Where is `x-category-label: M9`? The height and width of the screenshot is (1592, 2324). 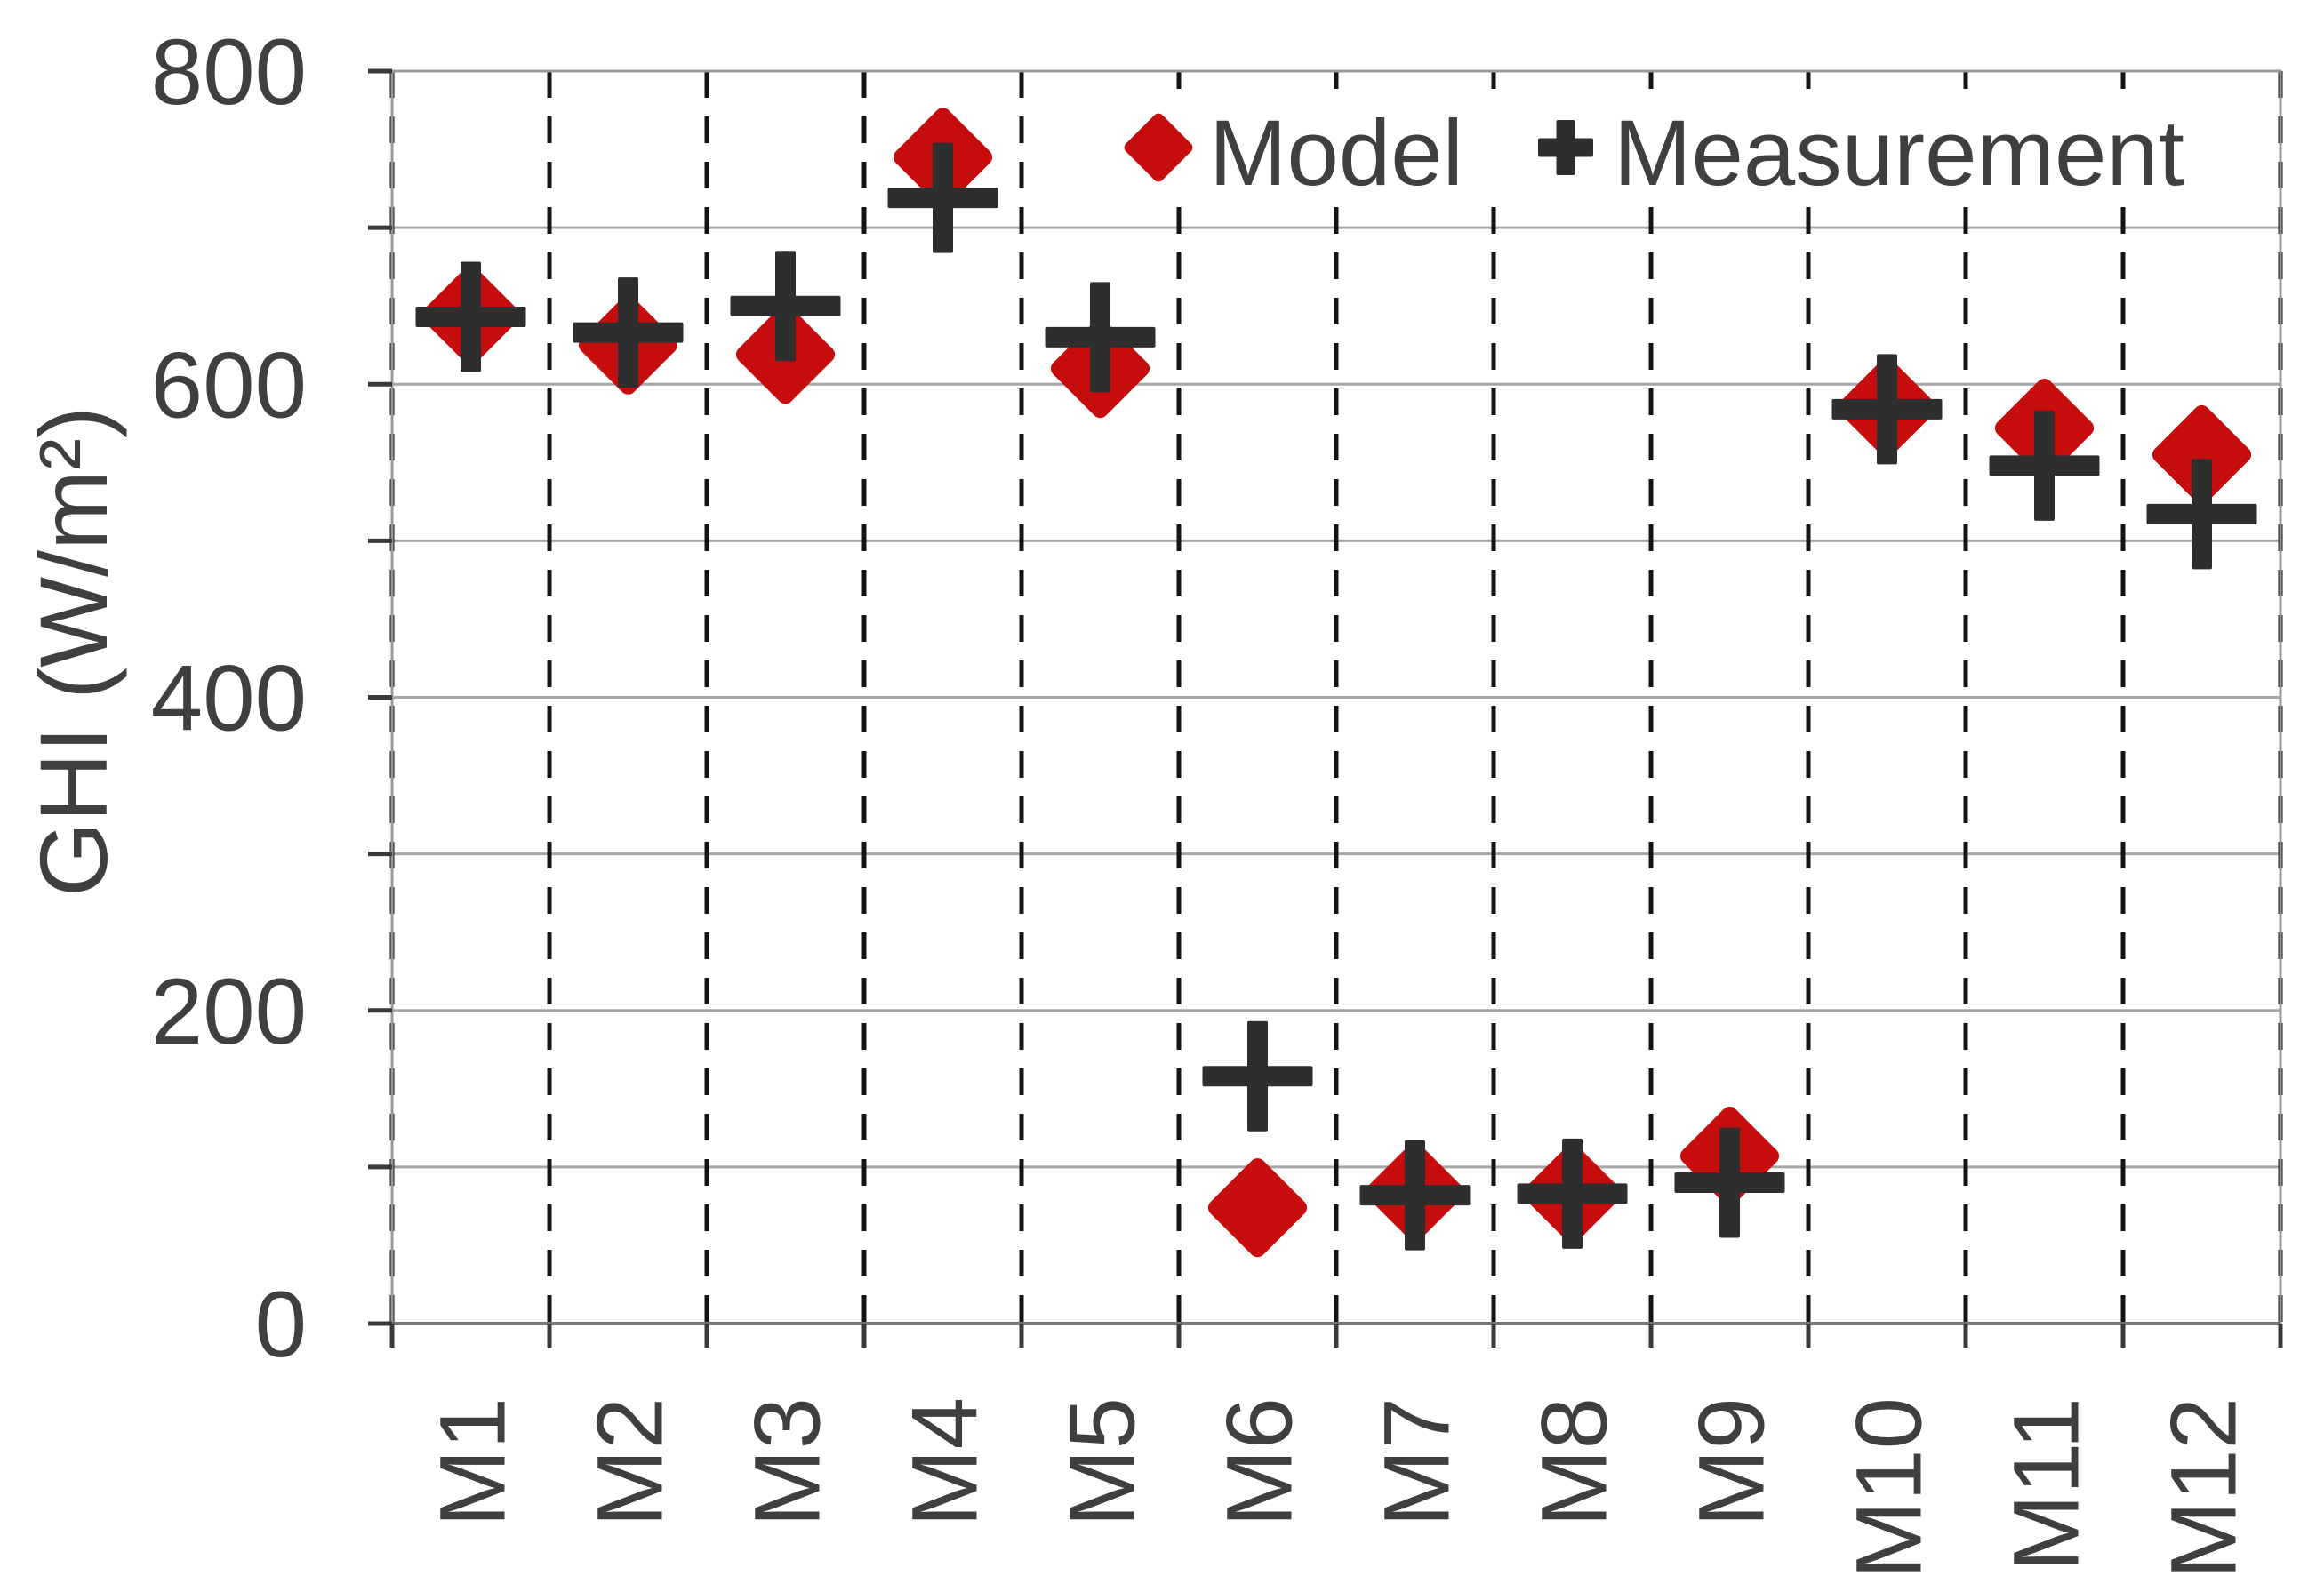 x-category-label: M9 is located at coordinates (1732, 1462).